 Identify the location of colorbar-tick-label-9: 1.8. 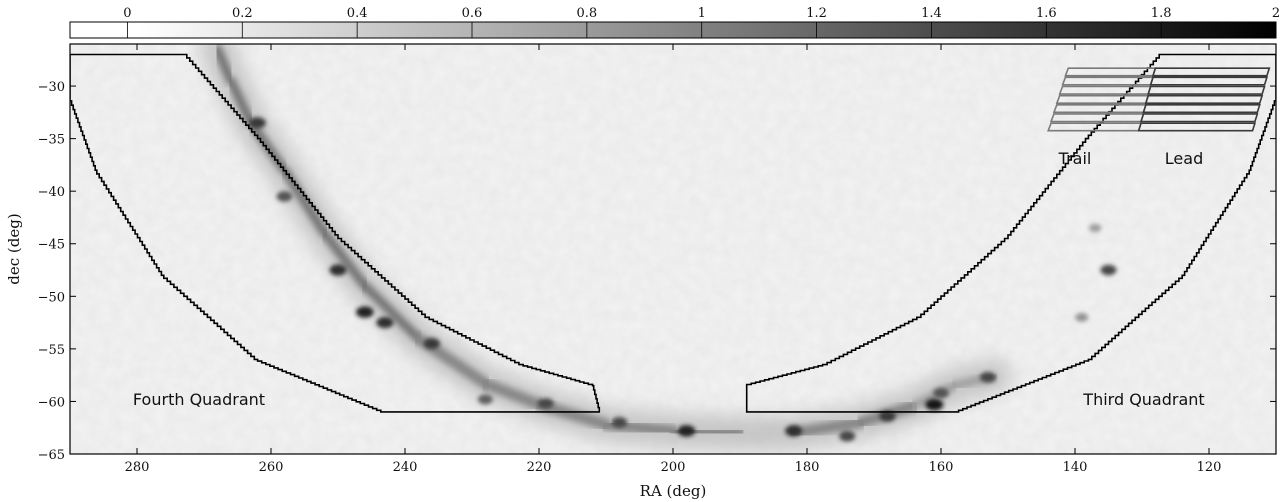
(1161, 13).